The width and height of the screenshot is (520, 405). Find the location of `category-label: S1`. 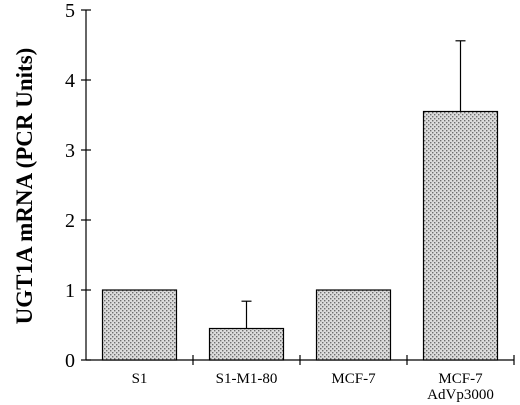

category-label: S1 is located at coordinates (140, 379).